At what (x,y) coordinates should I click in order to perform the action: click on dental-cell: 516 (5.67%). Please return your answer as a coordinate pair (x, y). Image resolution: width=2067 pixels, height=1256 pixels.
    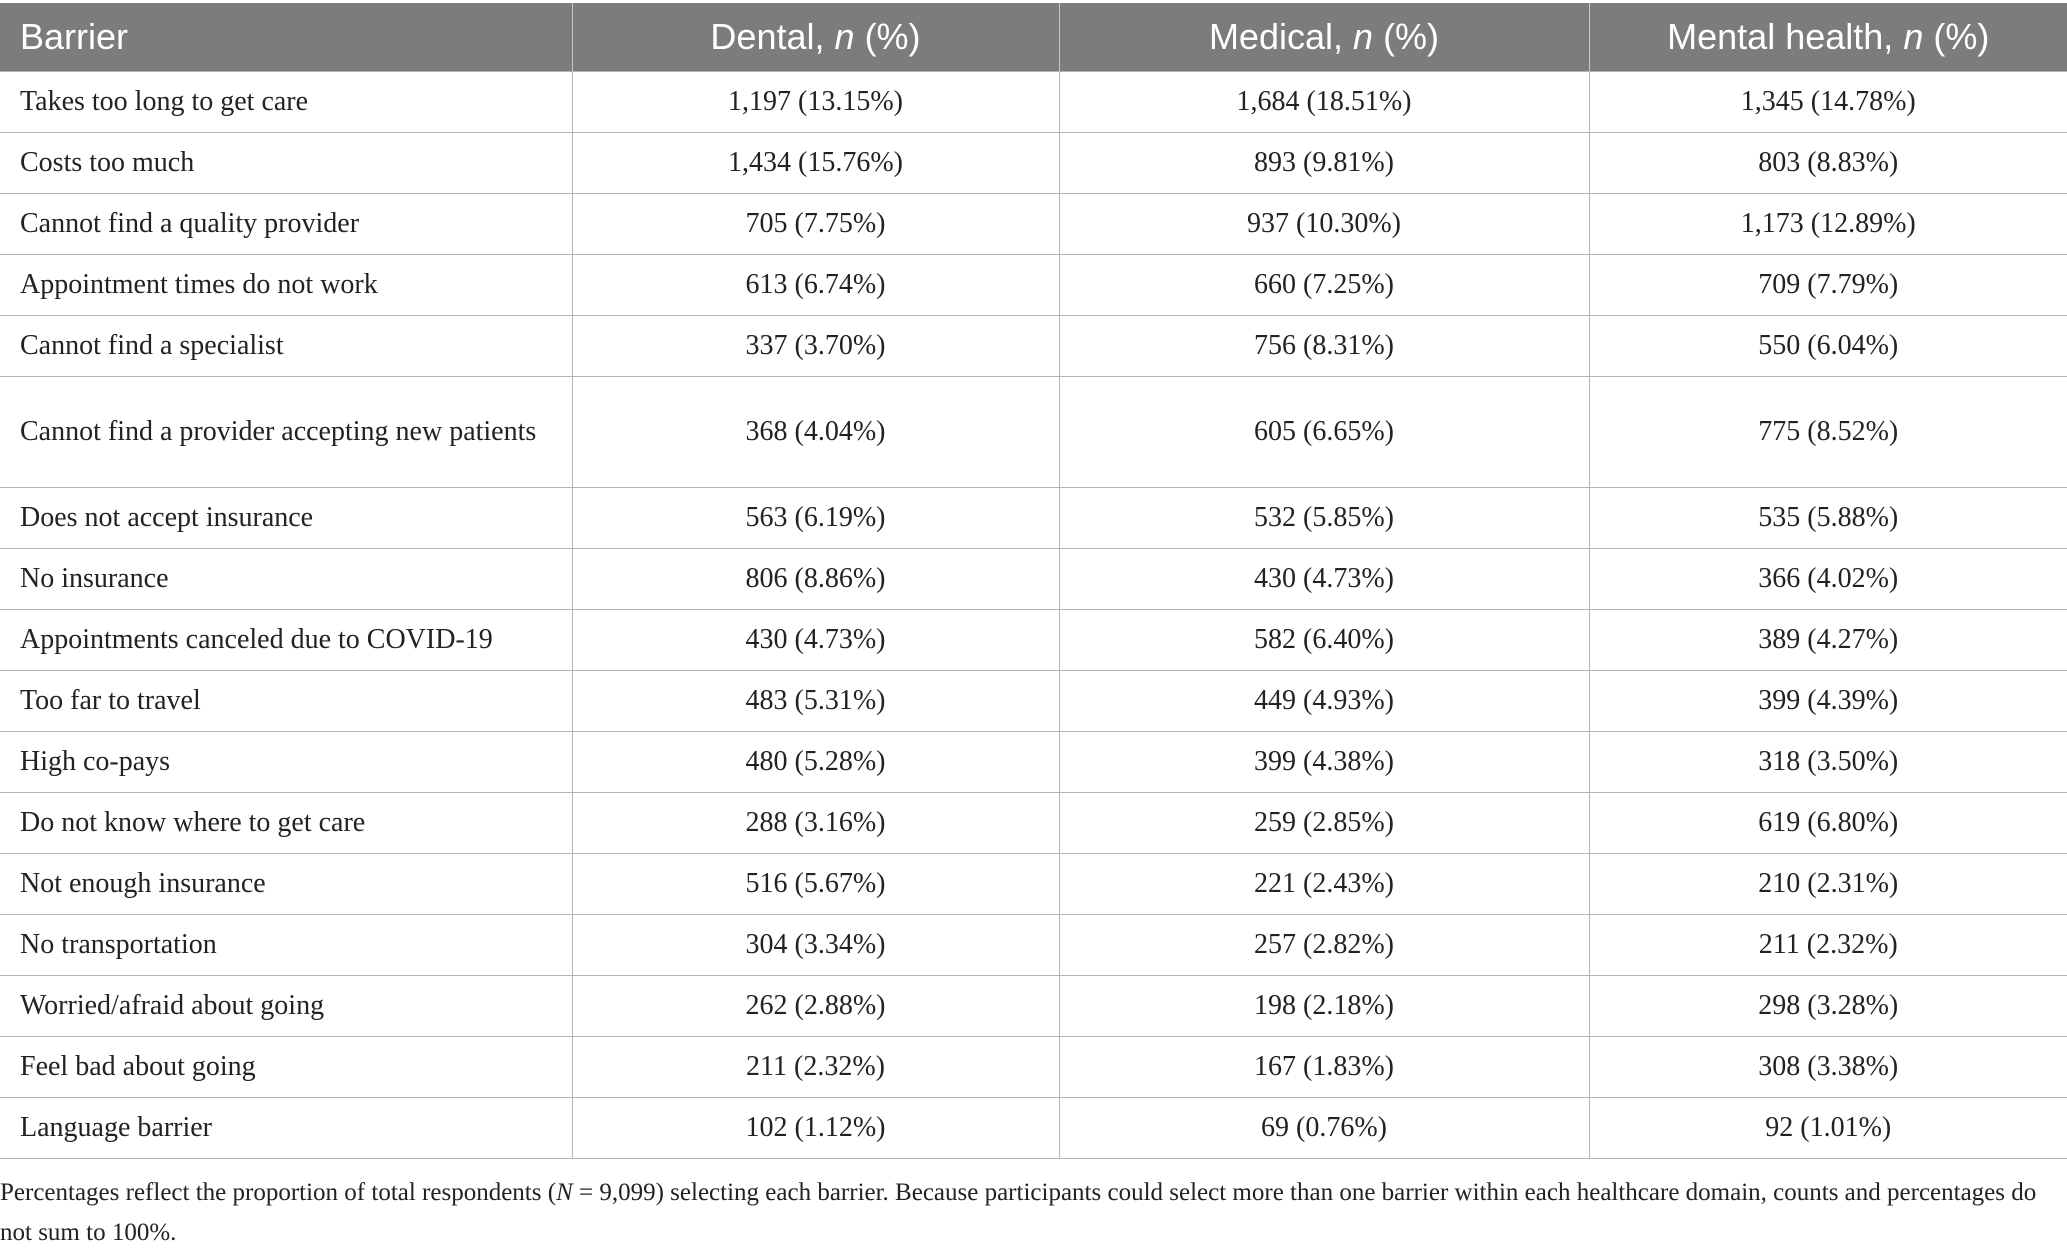
    Looking at the image, I should click on (815, 884).